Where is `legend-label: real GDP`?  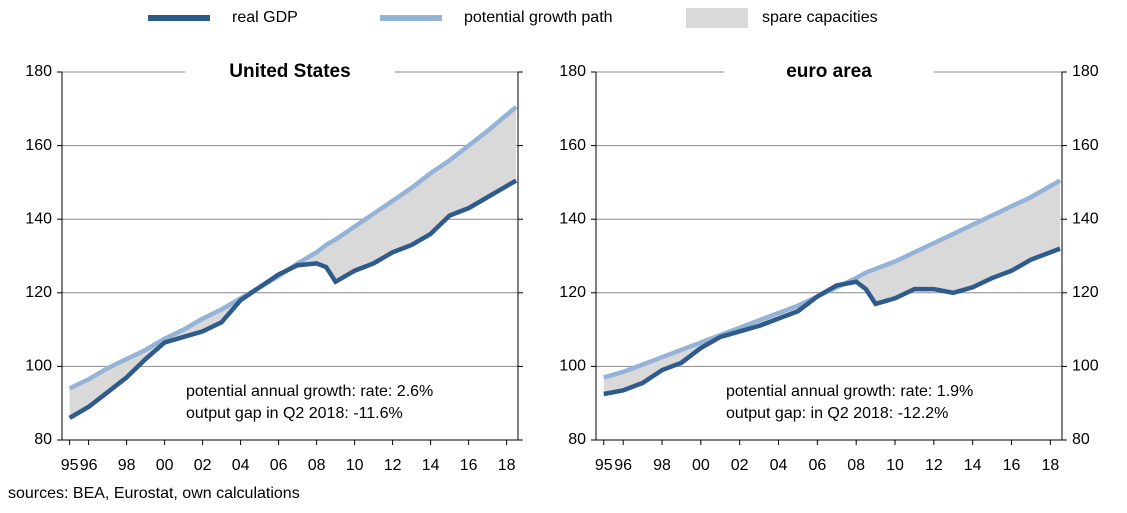
legend-label: real GDP is located at coordinates (265, 17).